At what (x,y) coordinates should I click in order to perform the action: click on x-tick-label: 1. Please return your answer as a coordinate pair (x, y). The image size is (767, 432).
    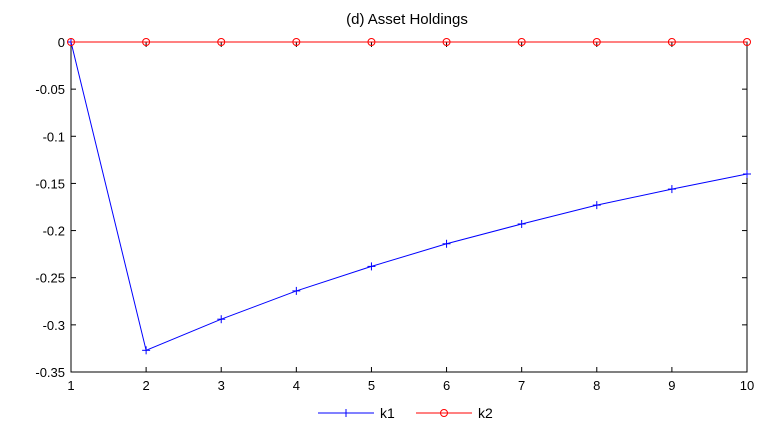
    Looking at the image, I should click on (70, 385).